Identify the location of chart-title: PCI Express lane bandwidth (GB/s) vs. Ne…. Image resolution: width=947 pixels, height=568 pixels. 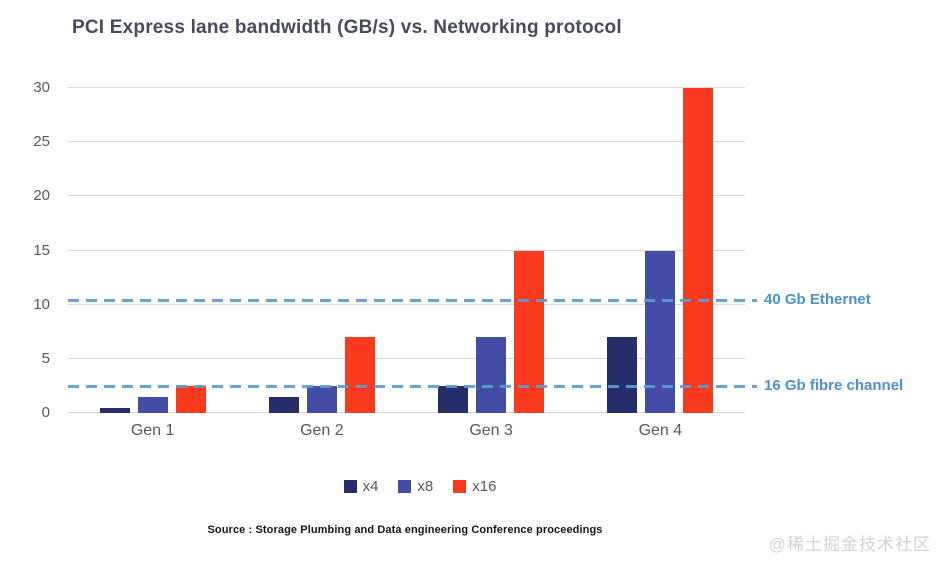
(347, 27).